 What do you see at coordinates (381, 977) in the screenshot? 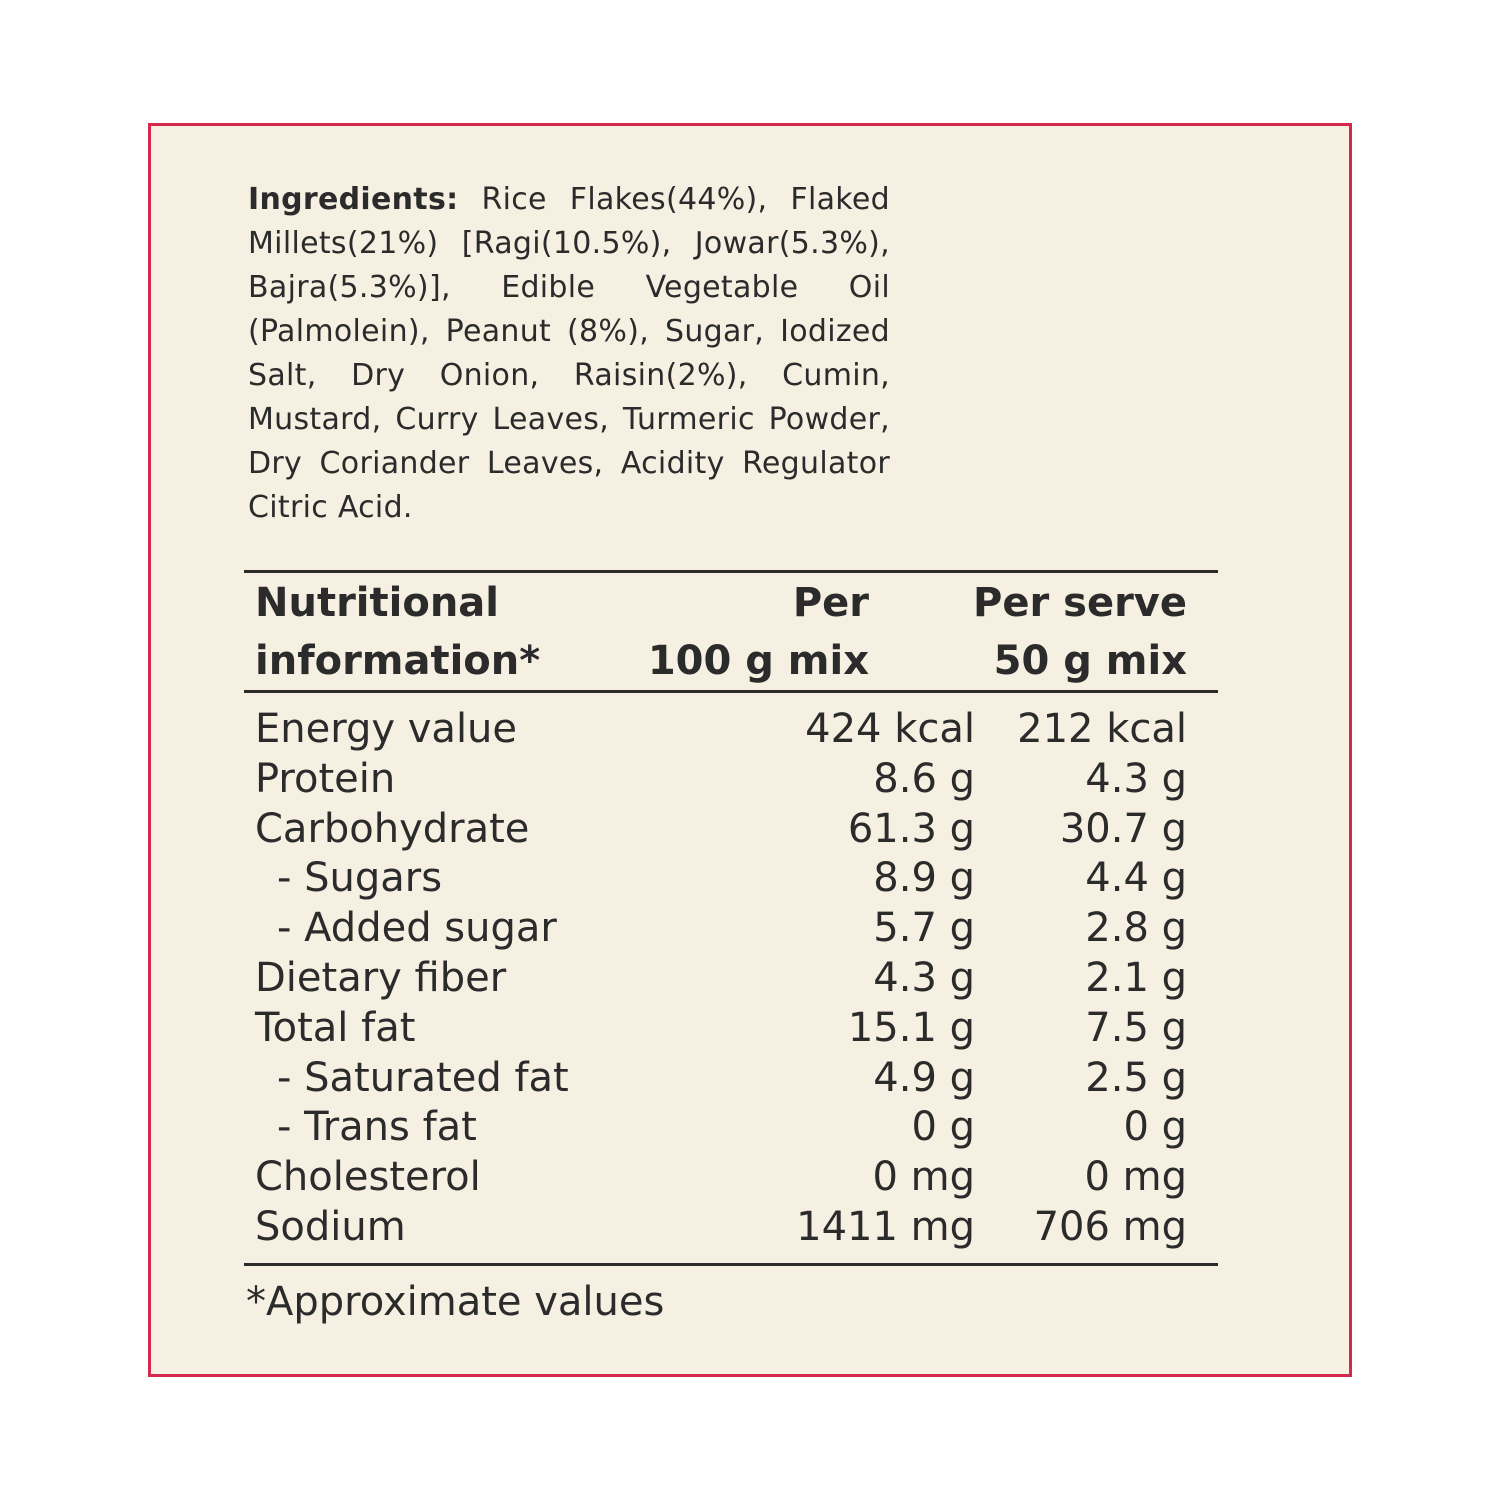
I see `nutrient-name: Dietary fiber` at bounding box center [381, 977].